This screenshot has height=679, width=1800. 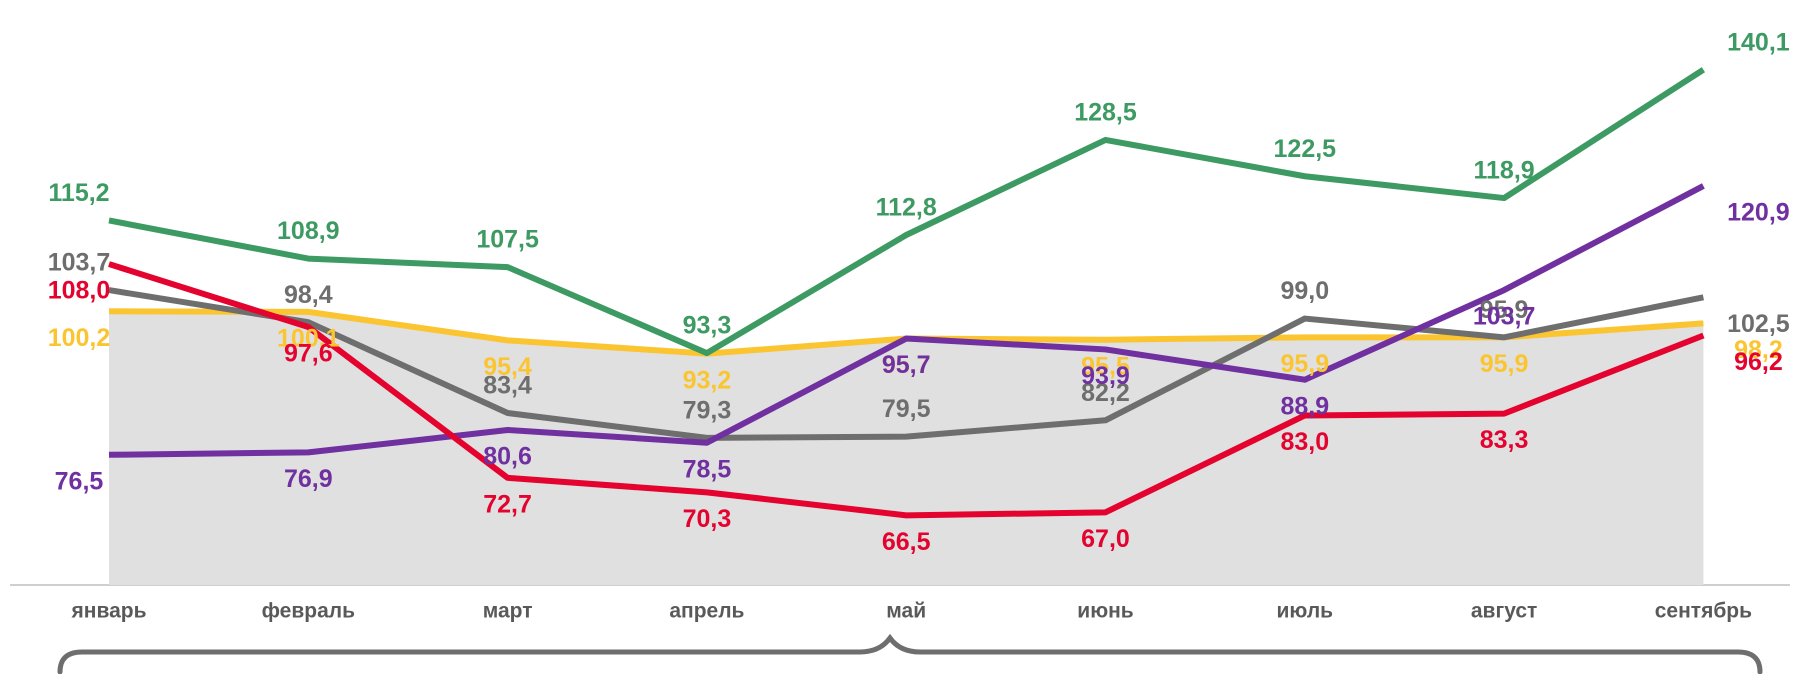 What do you see at coordinates (1304, 406) in the screenshot?
I see `data-label: 88,9` at bounding box center [1304, 406].